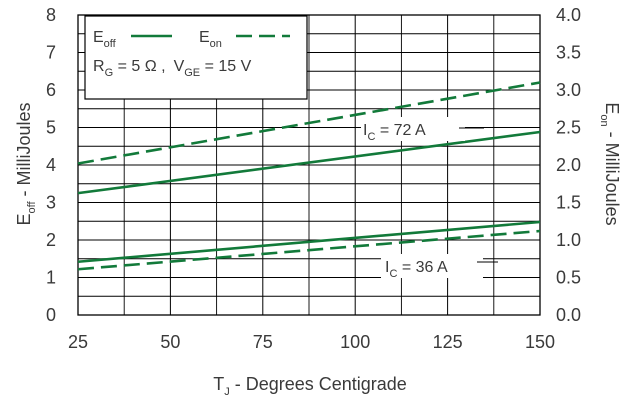 The image size is (642, 398). Describe the element at coordinates (51, 315) in the screenshot. I see `y-left-tick-label: 0` at that location.